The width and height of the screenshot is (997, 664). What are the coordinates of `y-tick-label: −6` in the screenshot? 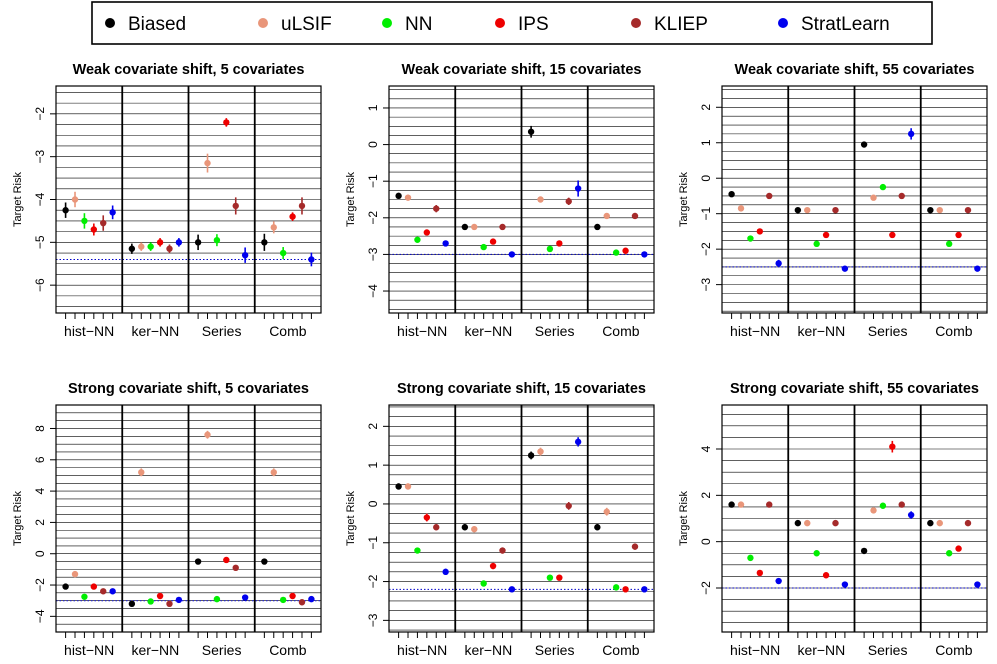 It's located at (40, 285).